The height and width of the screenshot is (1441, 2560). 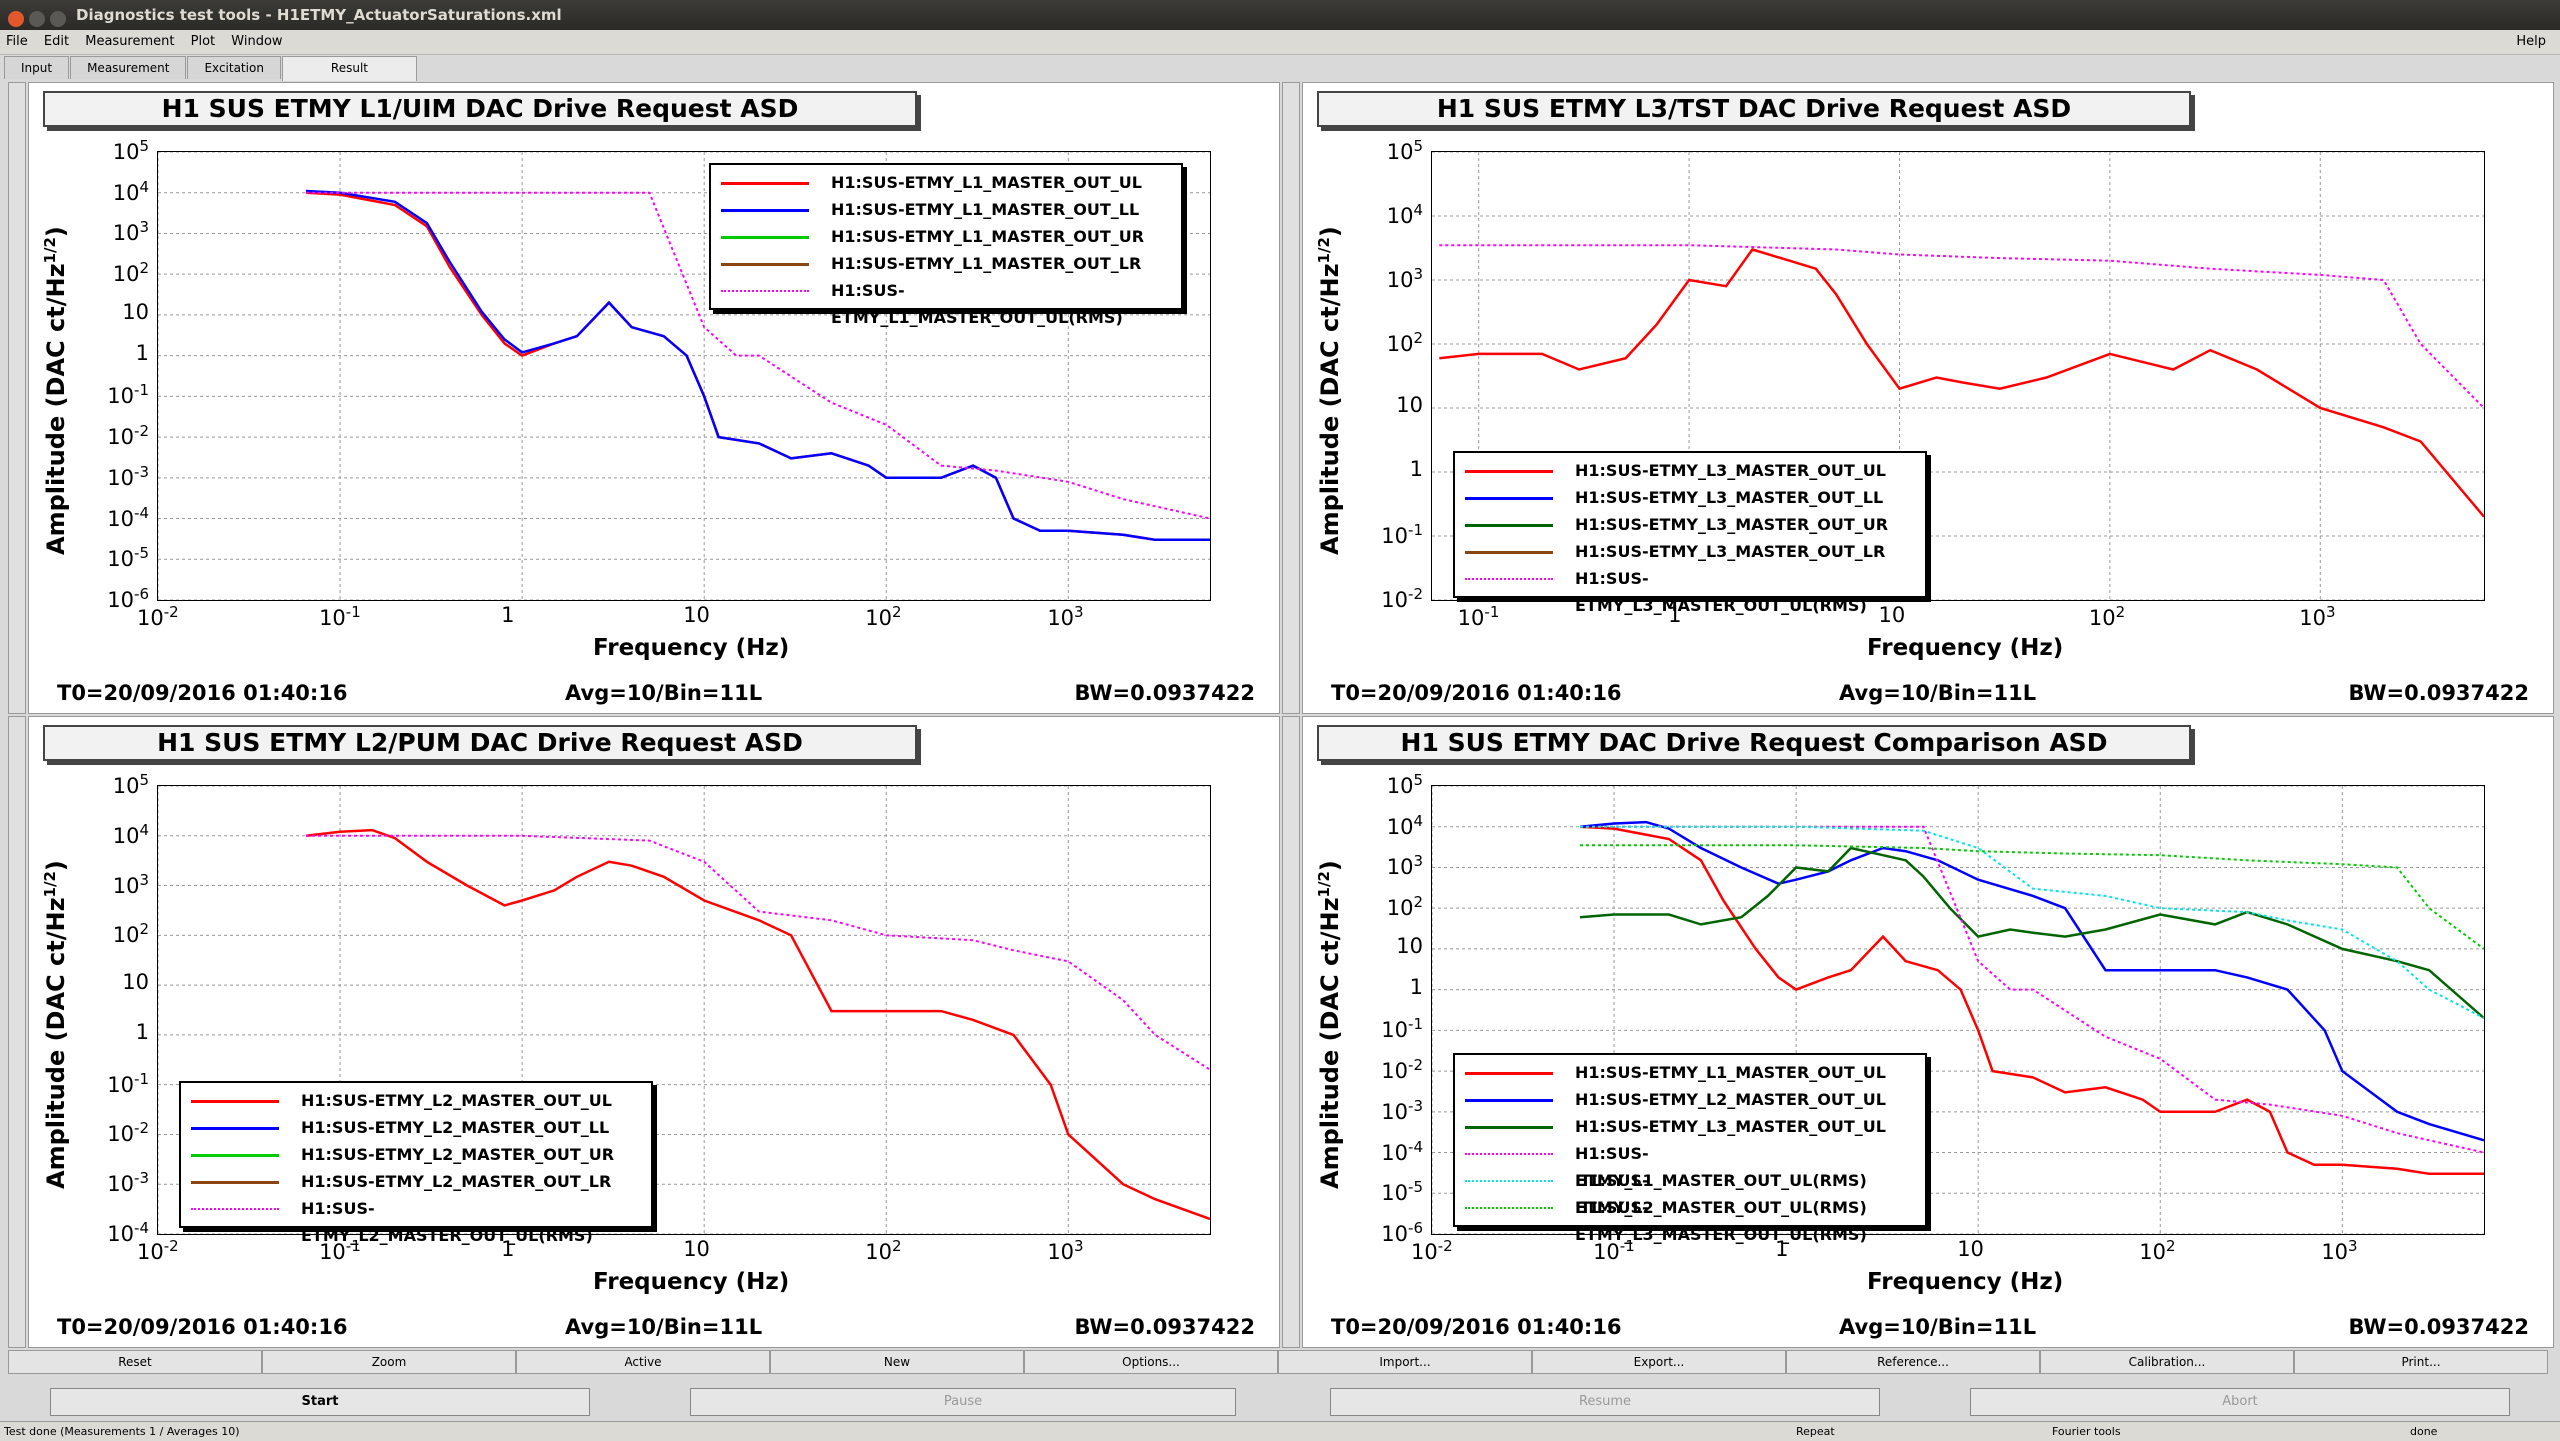 What do you see at coordinates (977, 304) in the screenshot?
I see `legend-label: H1:SUS-ETMY_L1_MASTER_OUT_UL(RMS)` at bounding box center [977, 304].